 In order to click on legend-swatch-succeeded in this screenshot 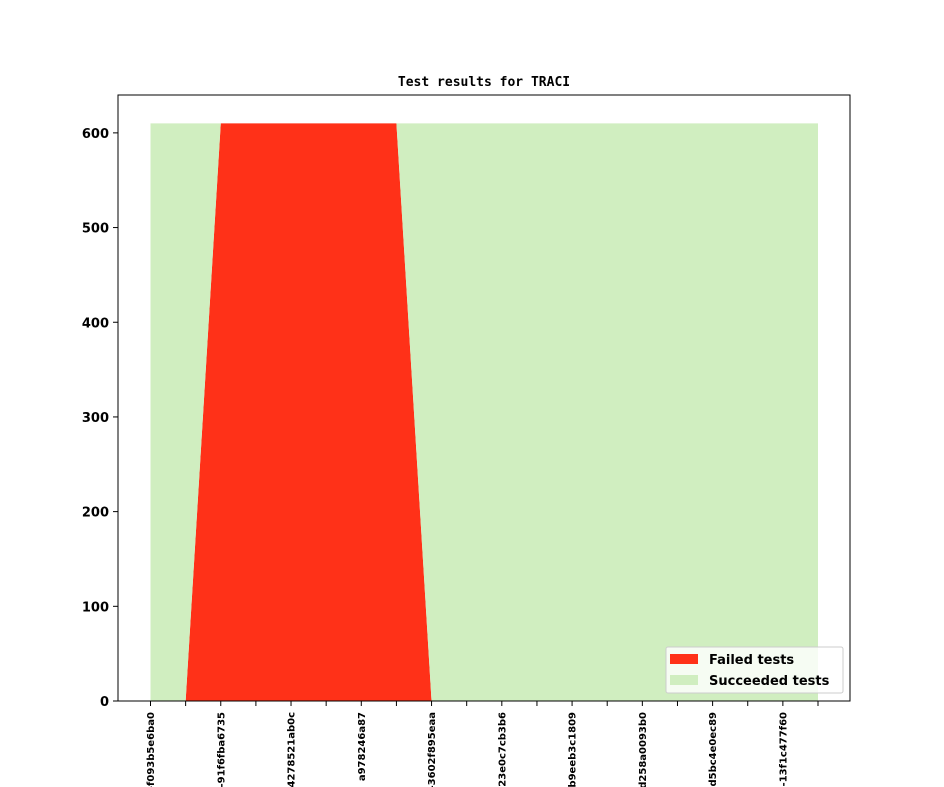, I will do `click(684, 680)`.